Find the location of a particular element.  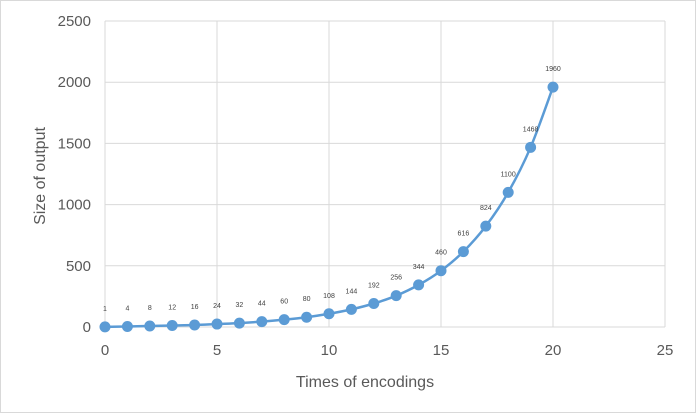

data-label: 616 is located at coordinates (464, 234).